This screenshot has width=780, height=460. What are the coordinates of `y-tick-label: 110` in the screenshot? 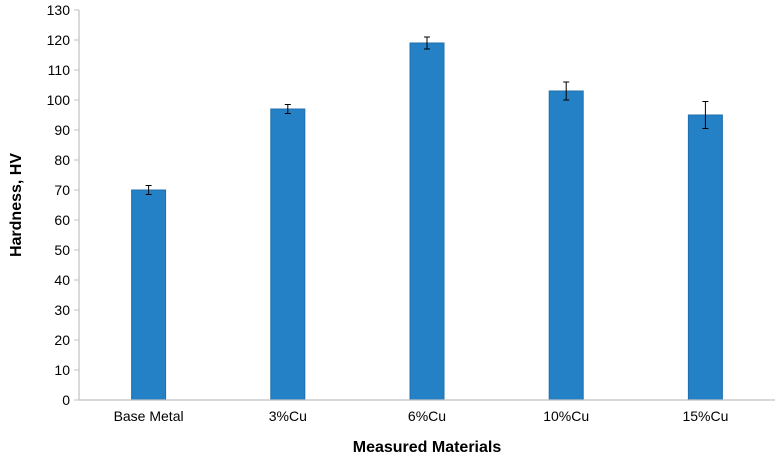 It's located at (59, 70).